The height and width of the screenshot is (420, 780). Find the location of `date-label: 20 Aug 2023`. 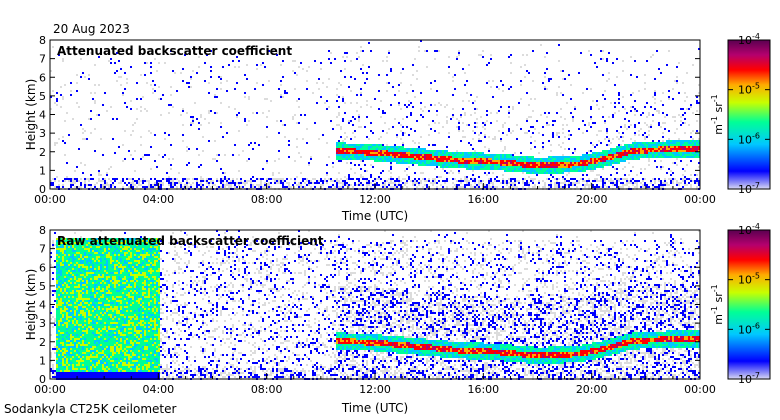

date-label: 20 Aug 2023 is located at coordinates (91, 29).